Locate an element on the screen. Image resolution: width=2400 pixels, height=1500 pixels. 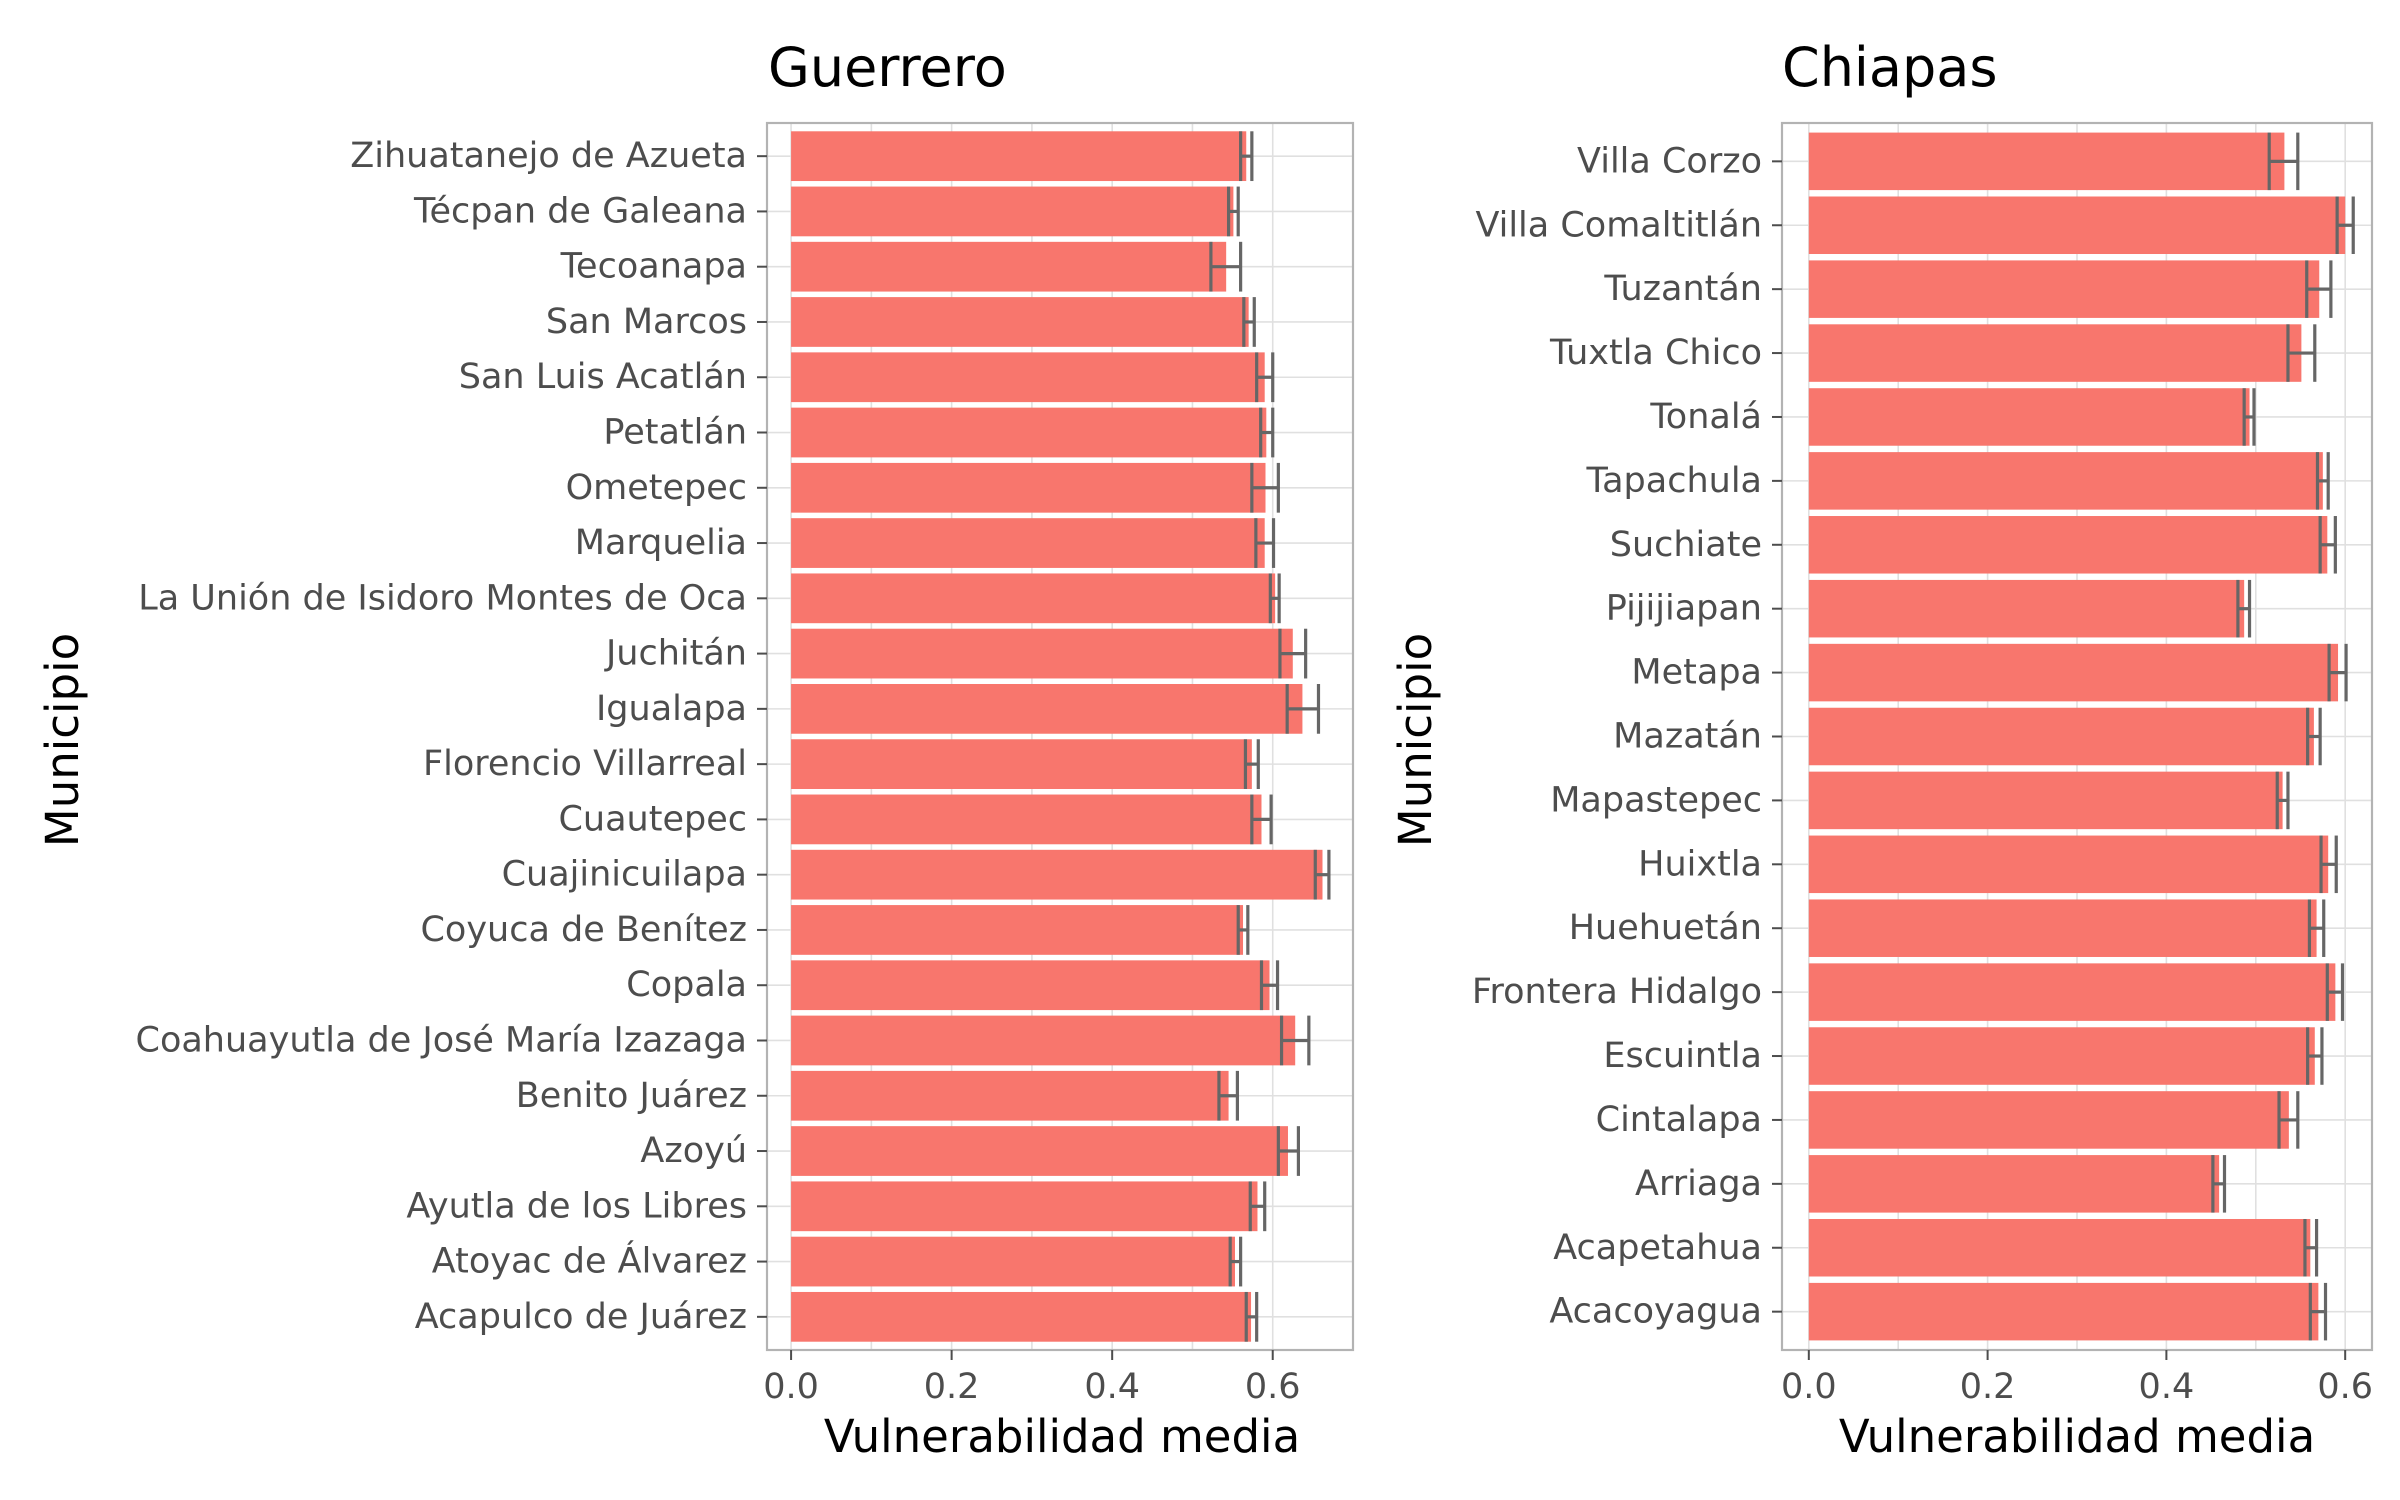
y-tick-label: Cuajinicuilapa is located at coordinates (624, 875).